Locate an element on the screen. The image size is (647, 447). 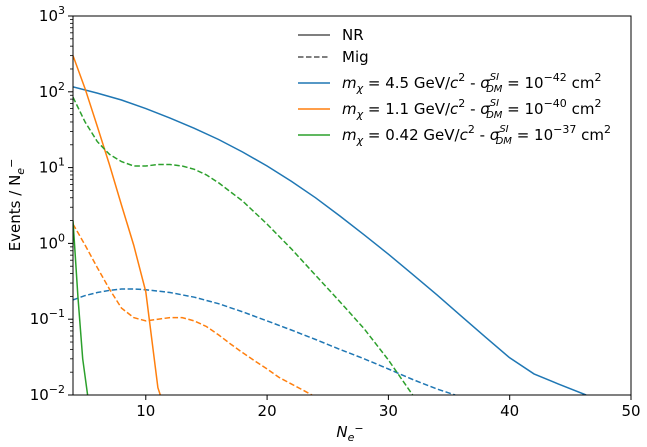
series-line-3-mig is located at coordinates (193, 309).